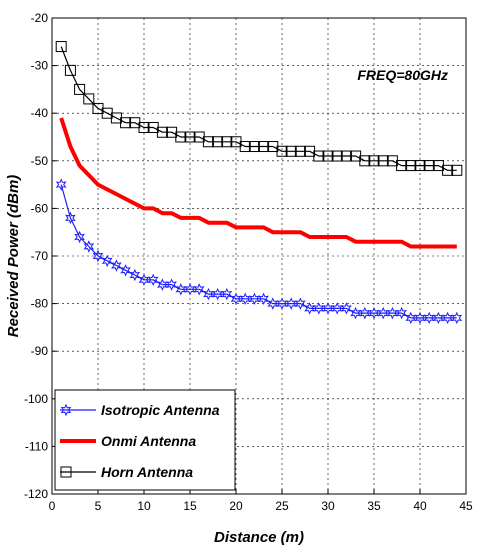 This screenshot has width=485, height=552. What do you see at coordinates (40, 351) in the screenshot?
I see `y-tick-label: -90` at bounding box center [40, 351].